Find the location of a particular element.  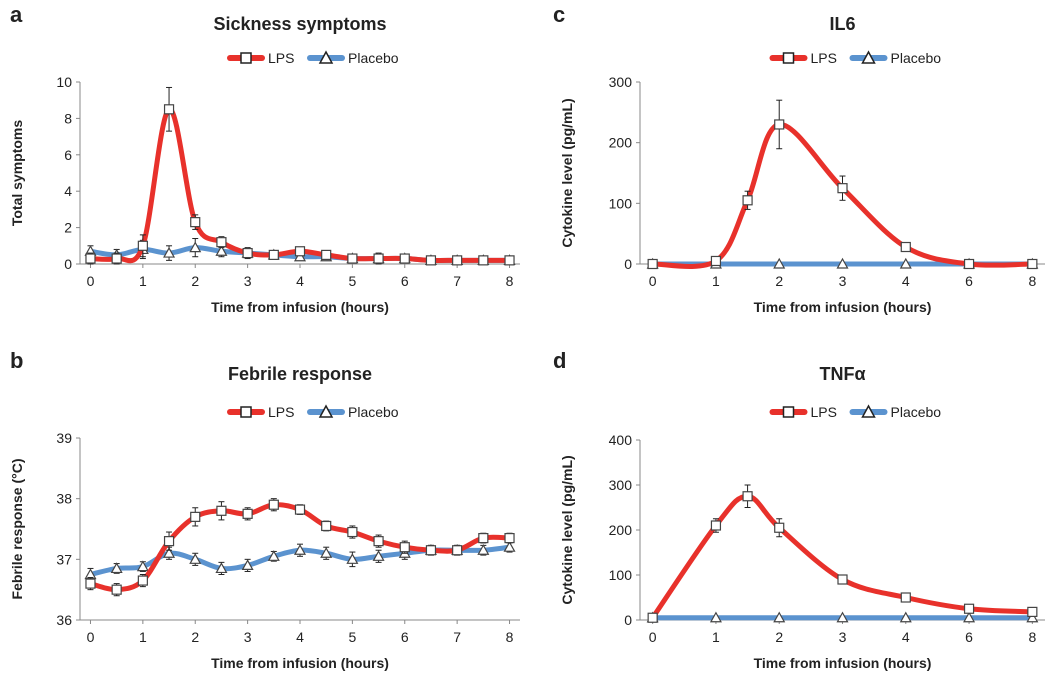

y-tick-label: 4 is located at coordinates (68, 191).